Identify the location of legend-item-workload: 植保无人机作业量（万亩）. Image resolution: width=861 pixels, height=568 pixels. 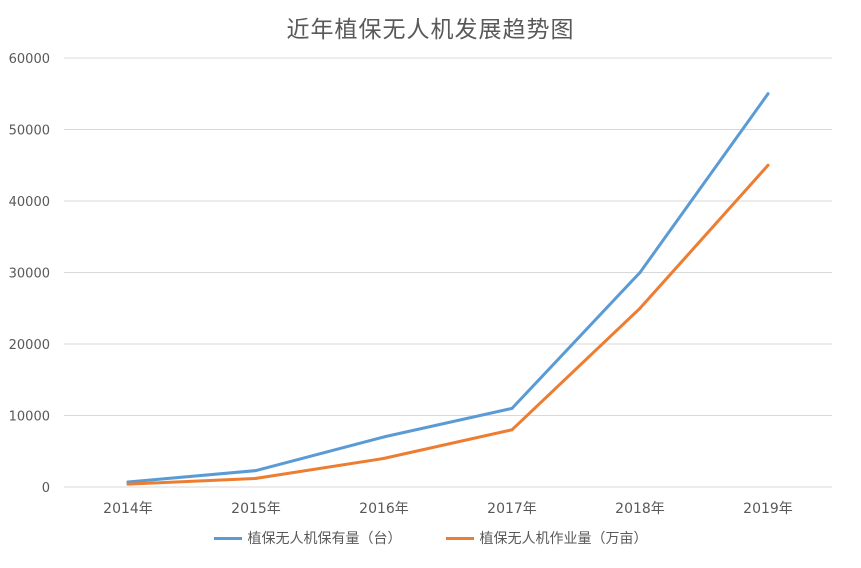
(546, 538).